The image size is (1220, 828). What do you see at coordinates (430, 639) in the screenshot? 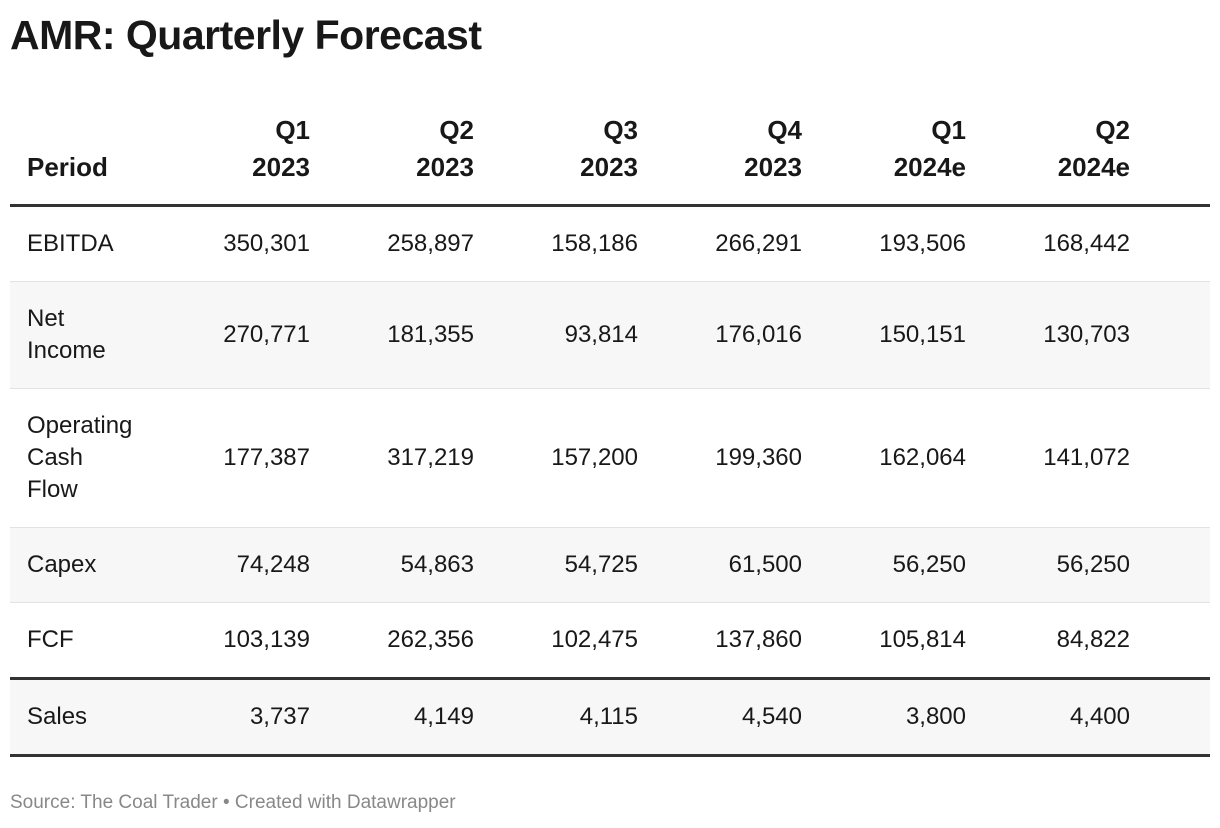
I see `cell: 262,356` at bounding box center [430, 639].